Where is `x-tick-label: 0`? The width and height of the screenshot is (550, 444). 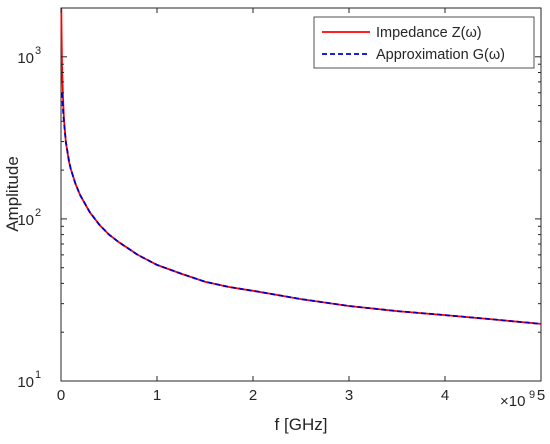 x-tick-label: 0 is located at coordinates (61, 395).